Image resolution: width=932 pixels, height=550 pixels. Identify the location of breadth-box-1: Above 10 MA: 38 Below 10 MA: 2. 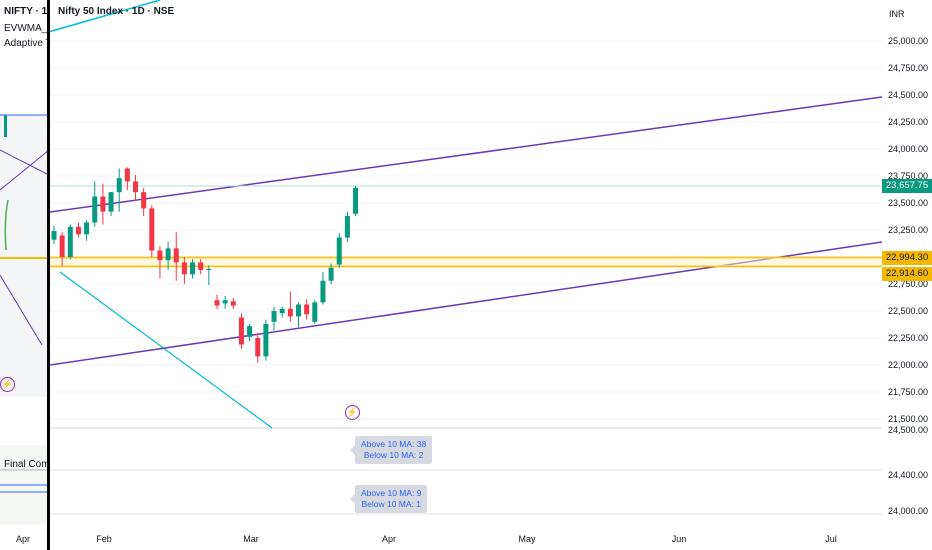
(391, 450).